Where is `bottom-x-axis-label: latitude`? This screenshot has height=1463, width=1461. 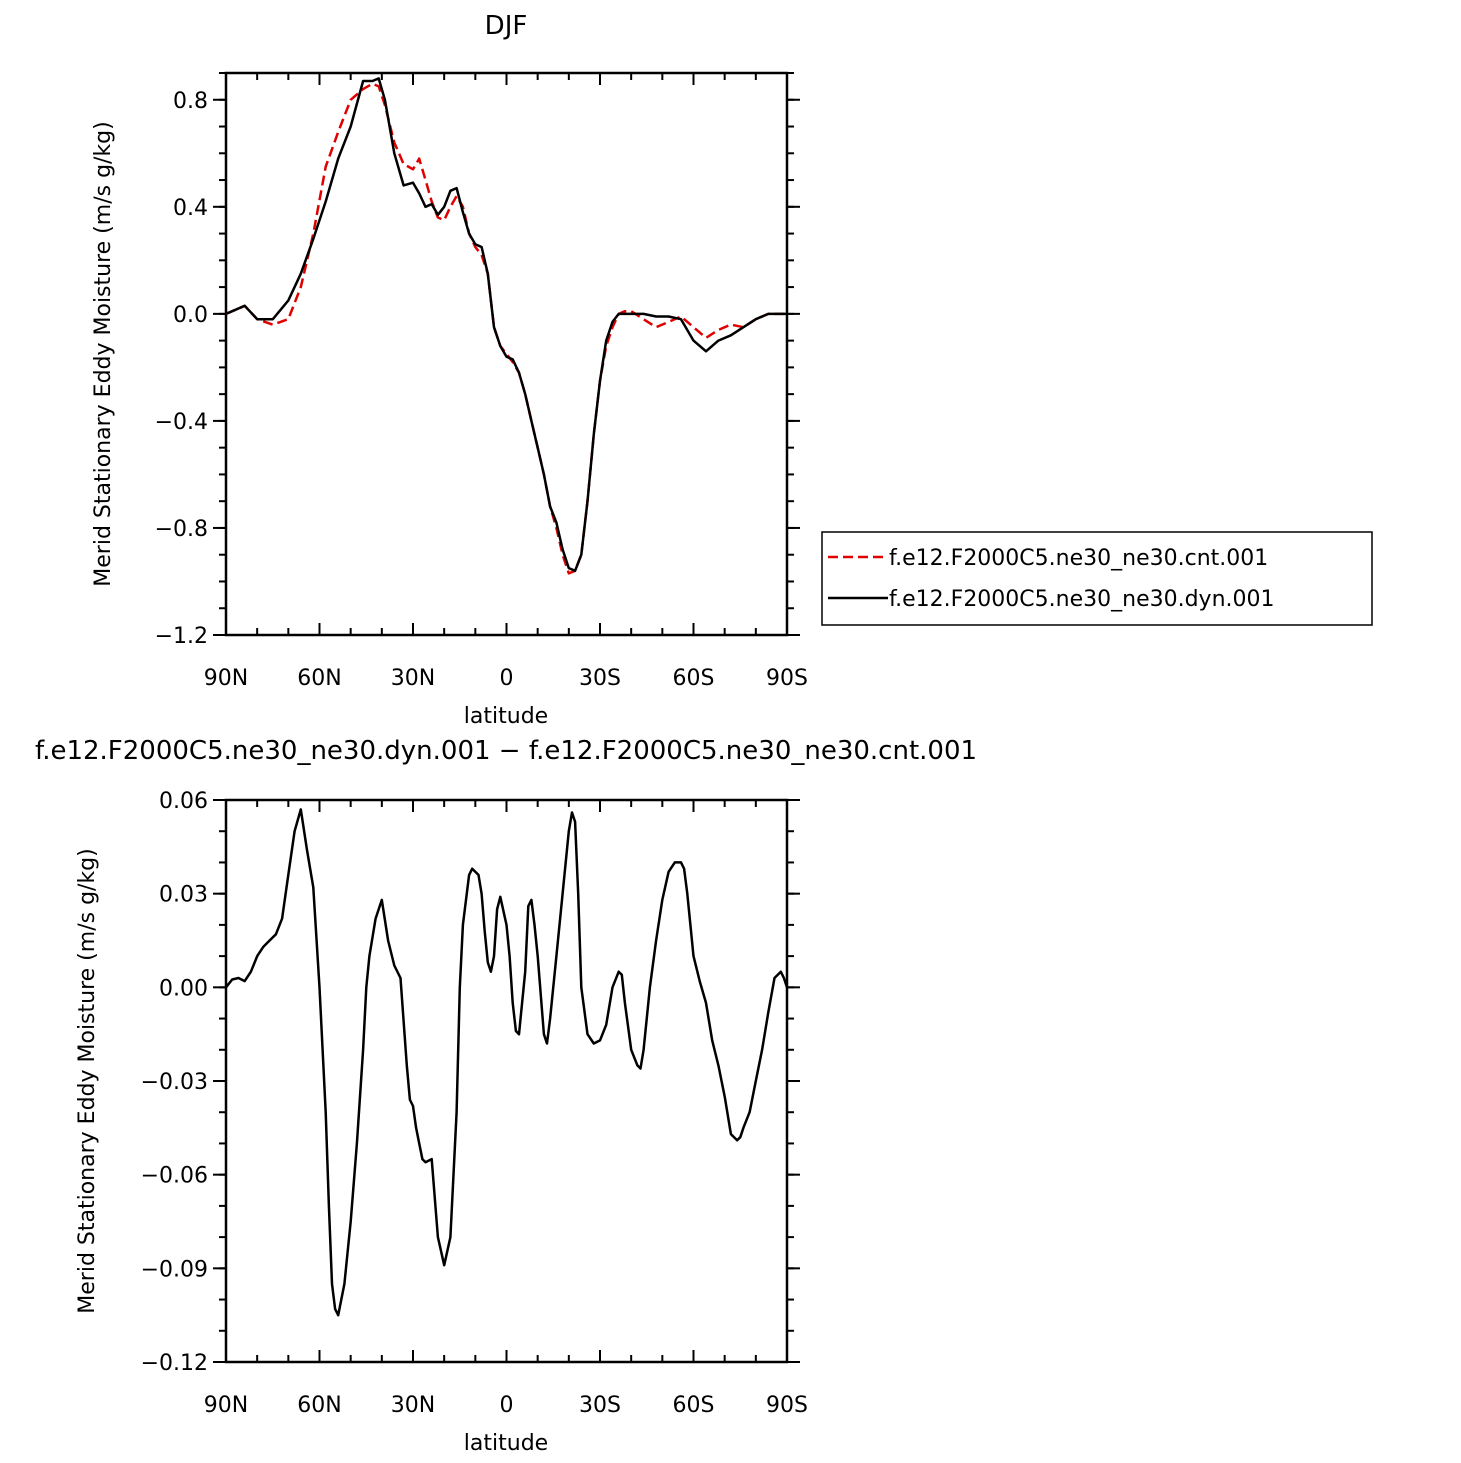 bottom-x-axis-label: latitude is located at coordinates (506, 1443).